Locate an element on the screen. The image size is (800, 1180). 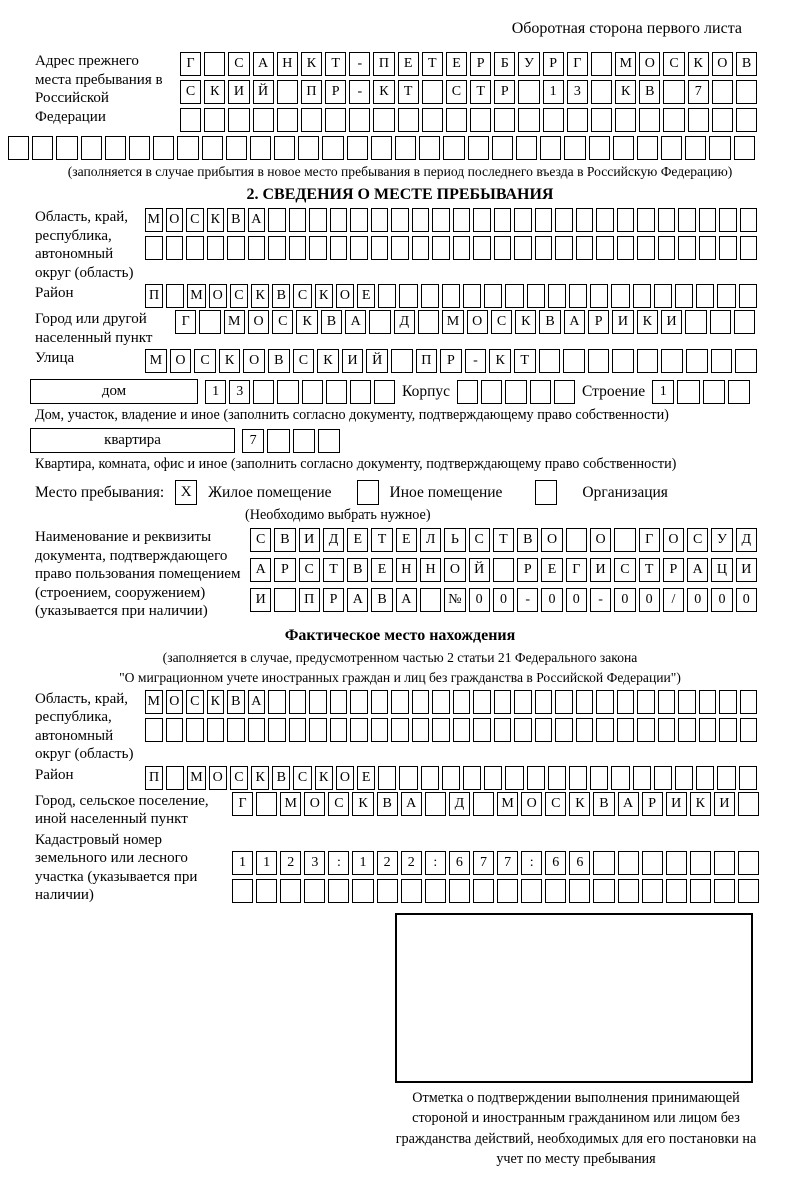
char-cell: П is located at coordinates (309, 600).